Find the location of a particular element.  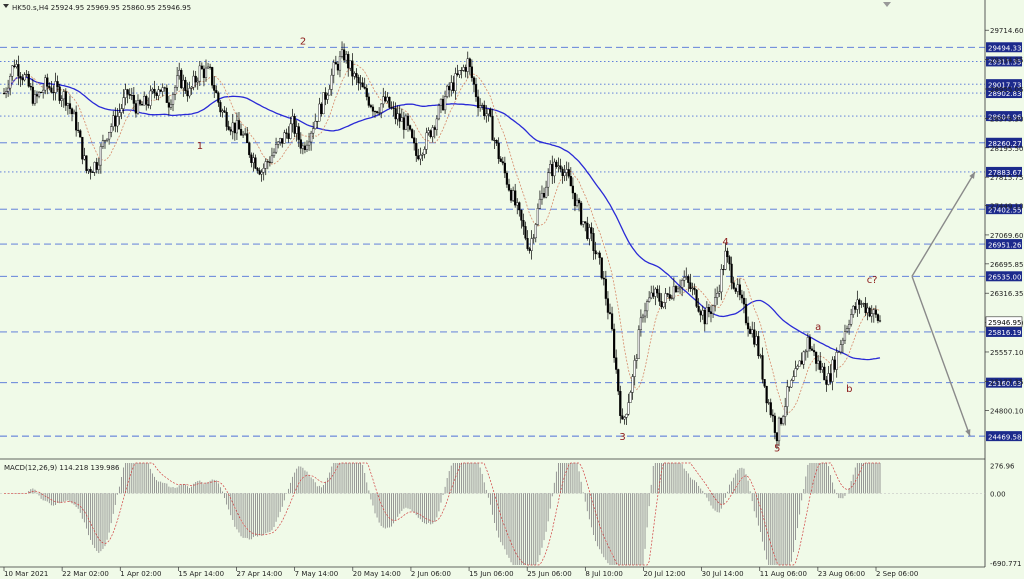

price-tick-label: 24800.10 is located at coordinates (1006, 412).